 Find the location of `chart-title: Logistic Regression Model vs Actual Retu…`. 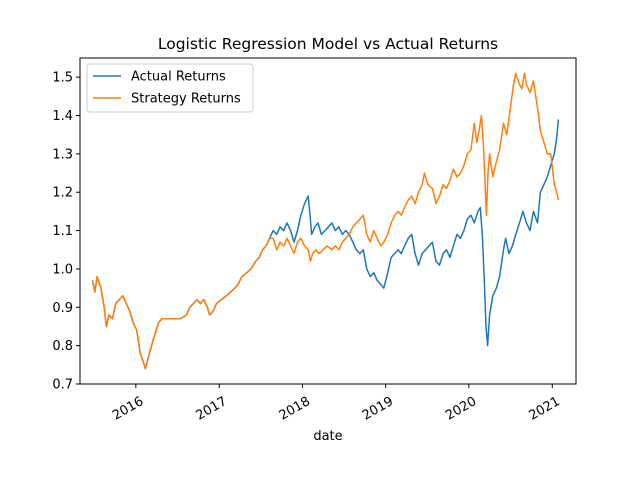

chart-title: Logistic Regression Model vs Actual Retu… is located at coordinates (328, 44).